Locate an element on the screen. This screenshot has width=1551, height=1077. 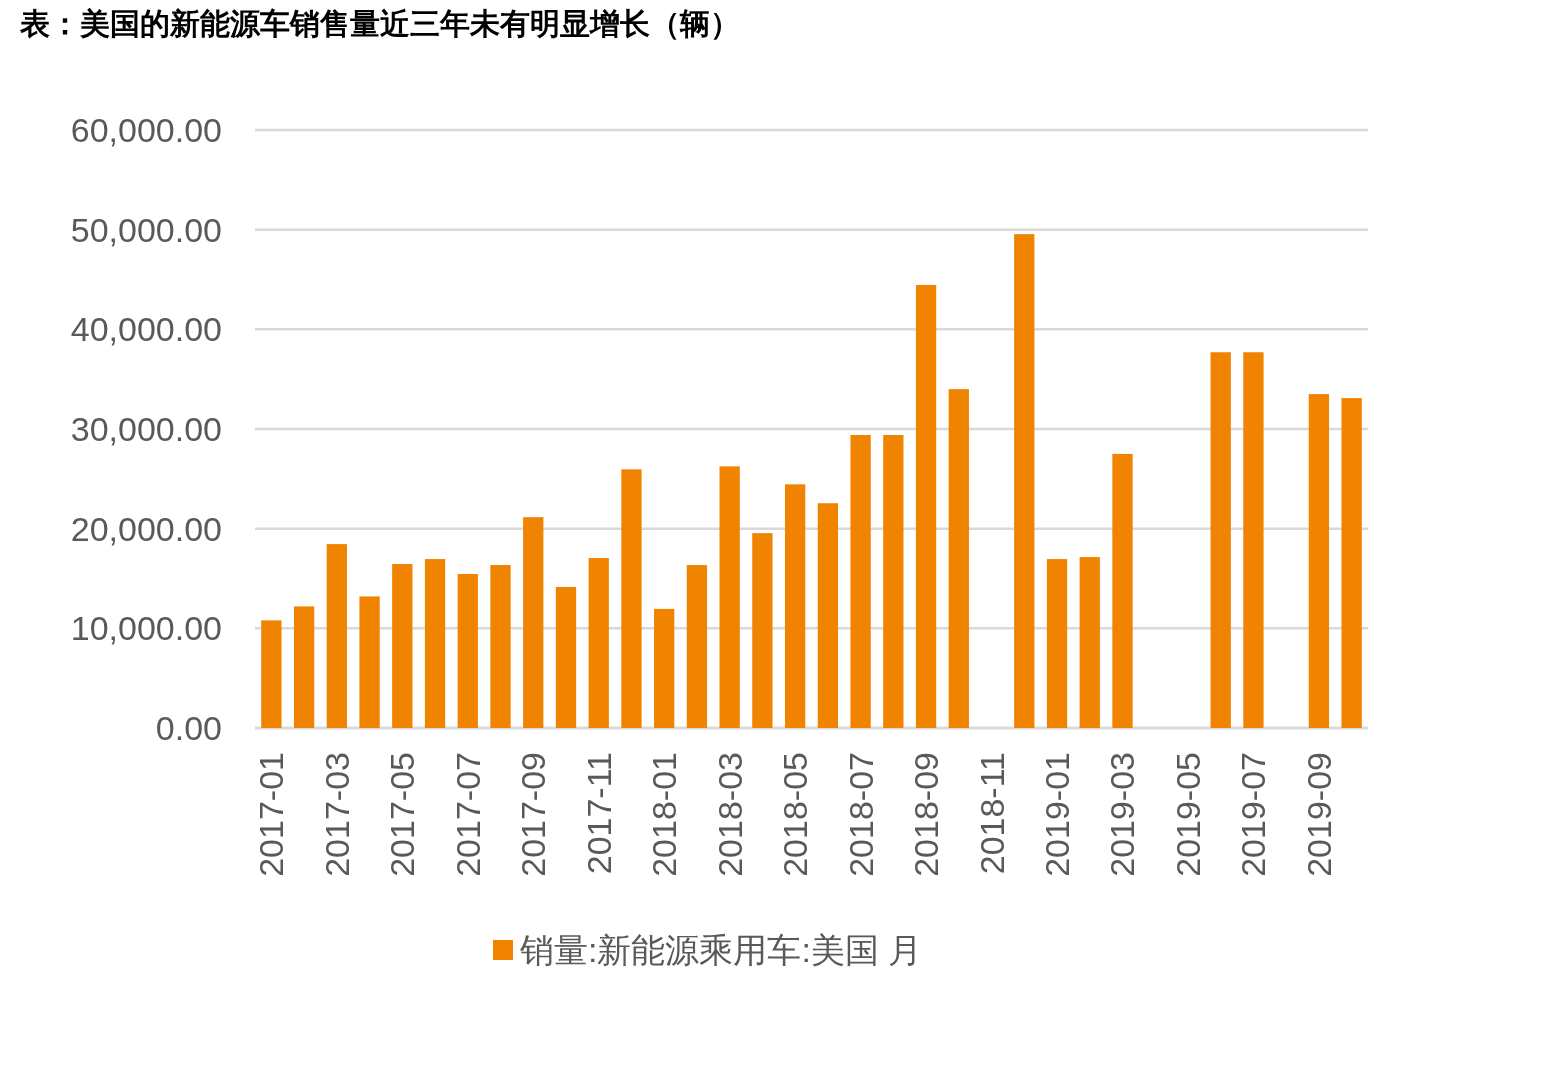
x-tick-label: 2018-01 is located at coordinates (664, 814).